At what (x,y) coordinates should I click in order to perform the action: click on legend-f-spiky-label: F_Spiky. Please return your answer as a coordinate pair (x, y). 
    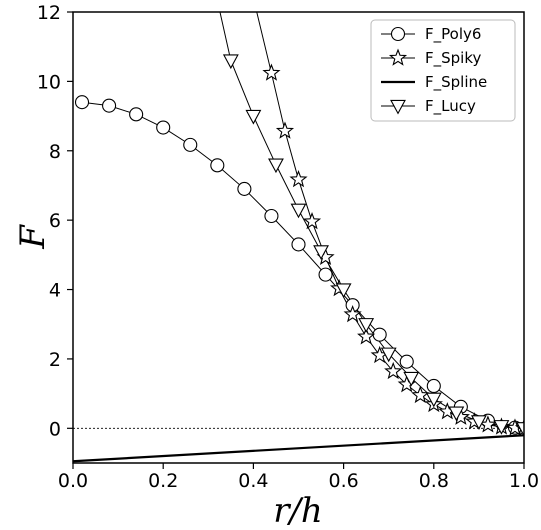
    Looking at the image, I should click on (453, 58).